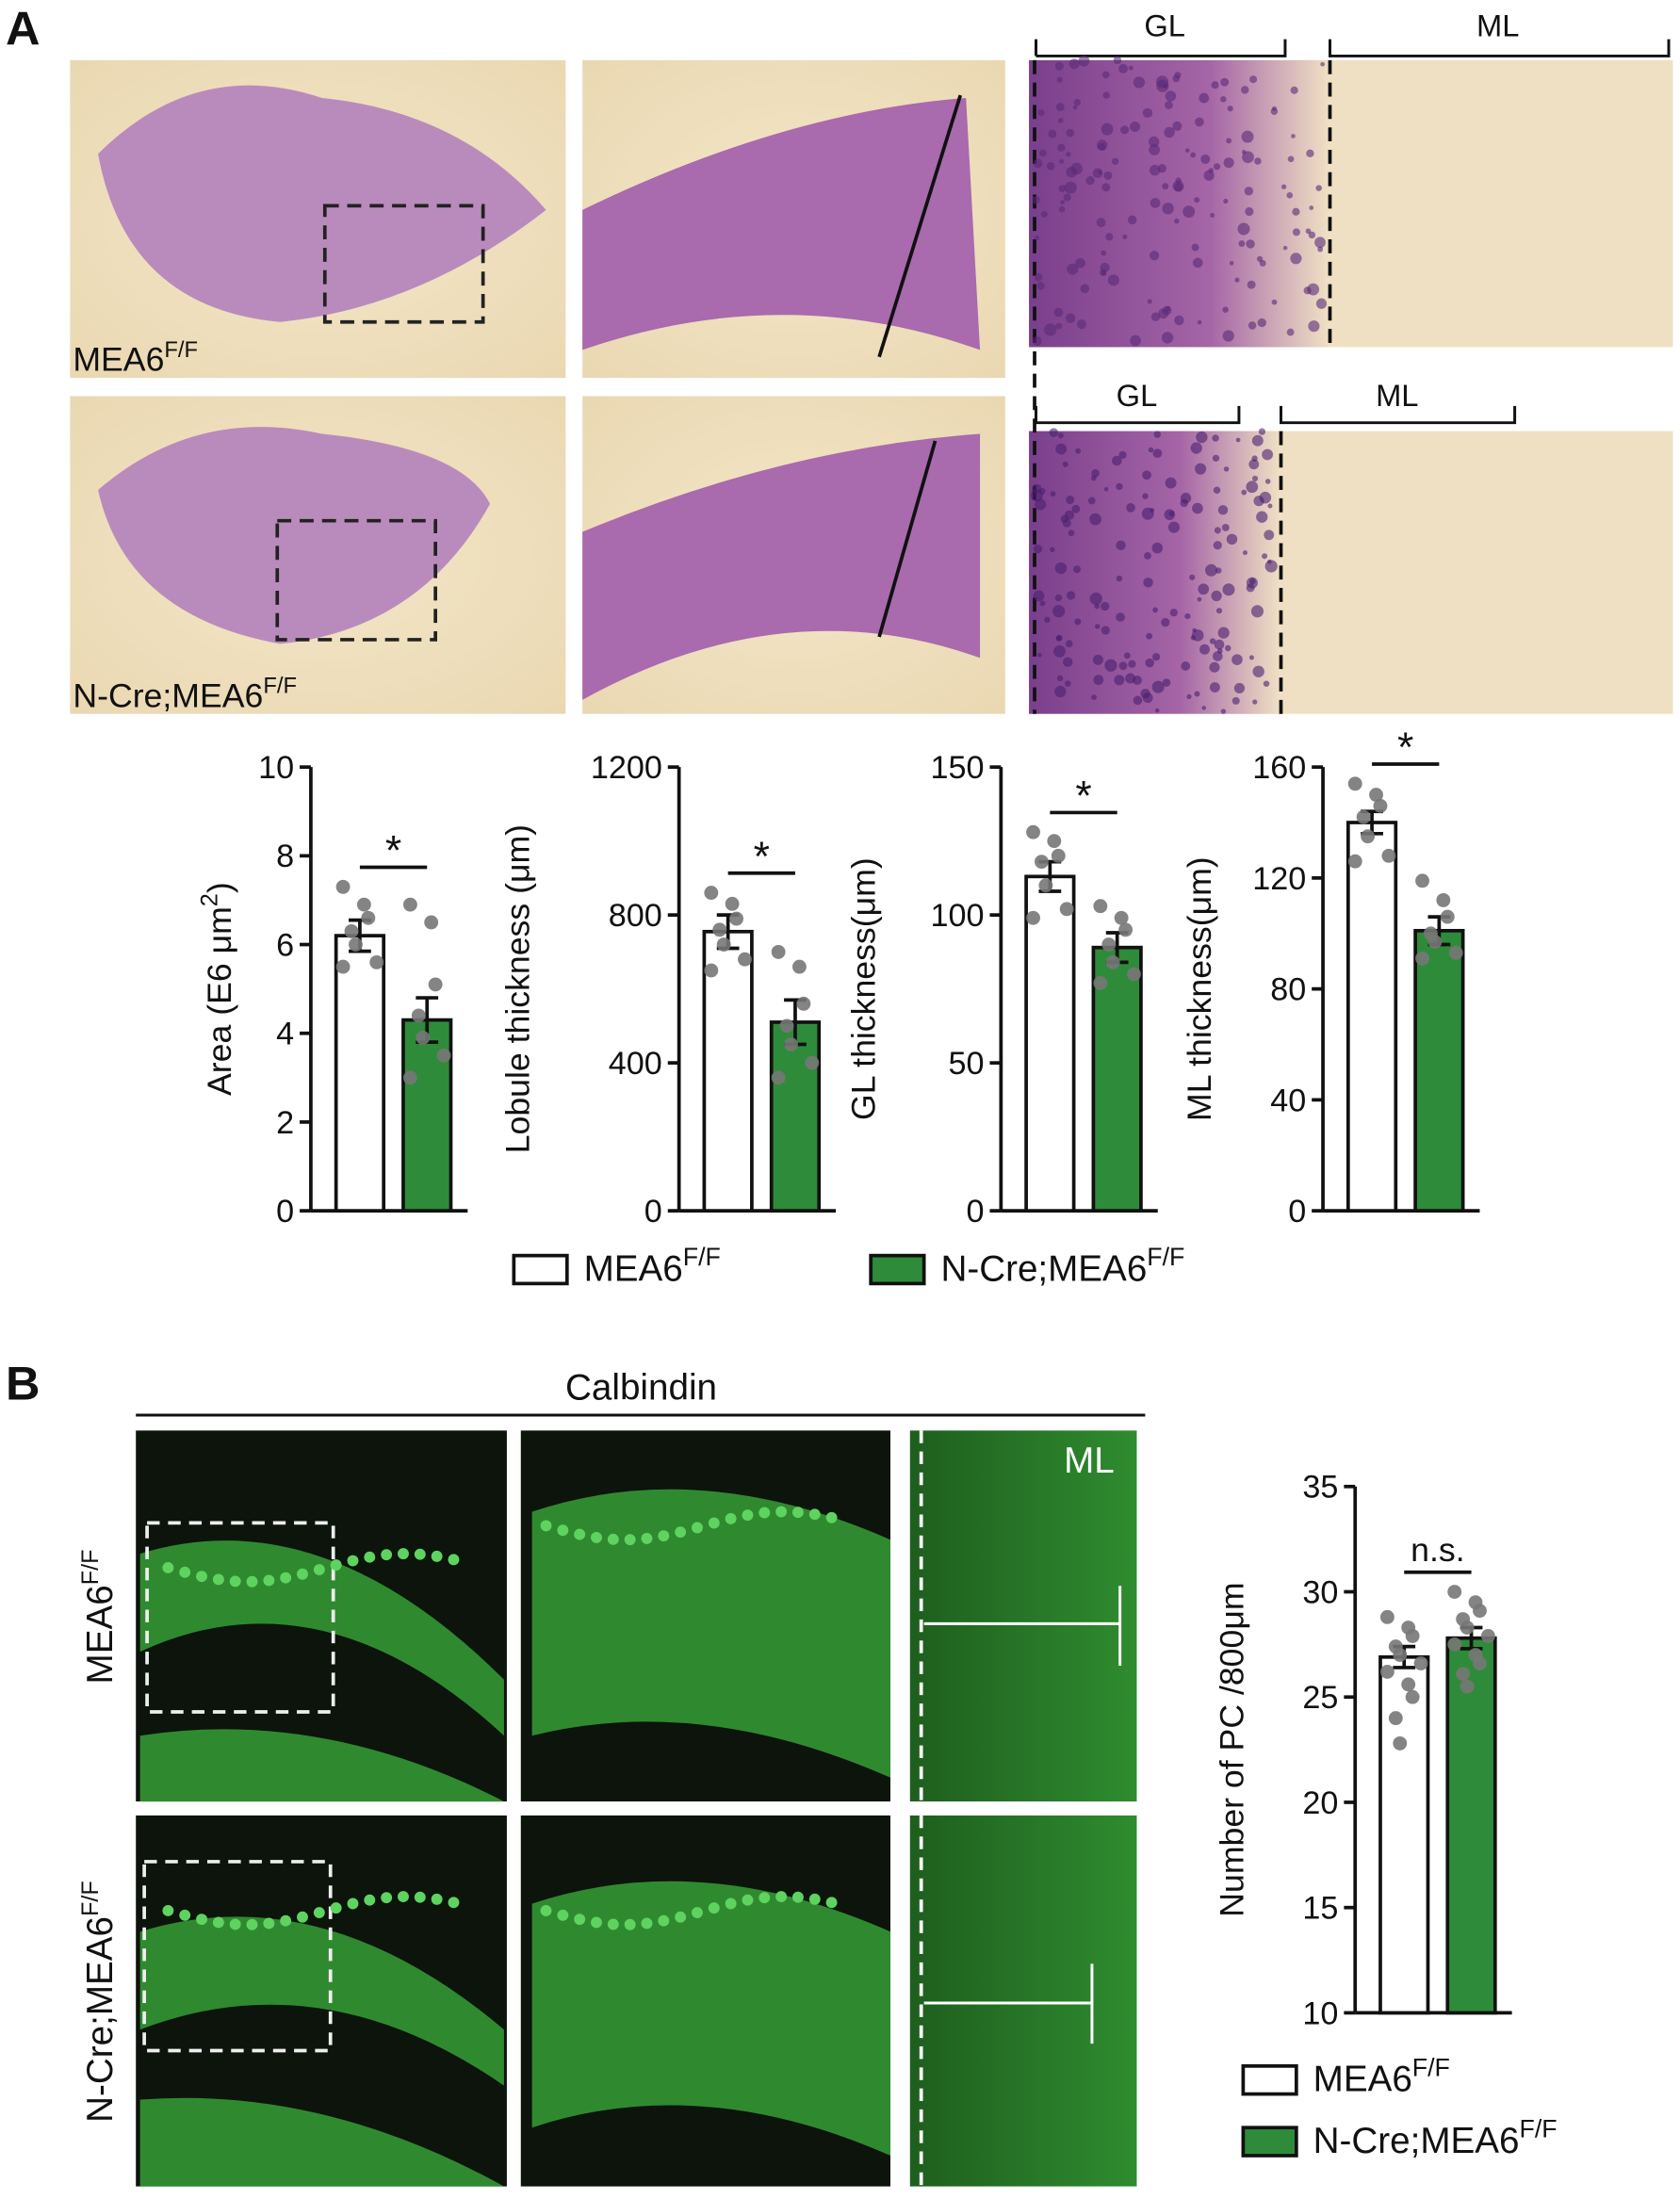 The width and height of the screenshot is (1680, 2199). I want to click on significance-label: *, so click(762, 857).